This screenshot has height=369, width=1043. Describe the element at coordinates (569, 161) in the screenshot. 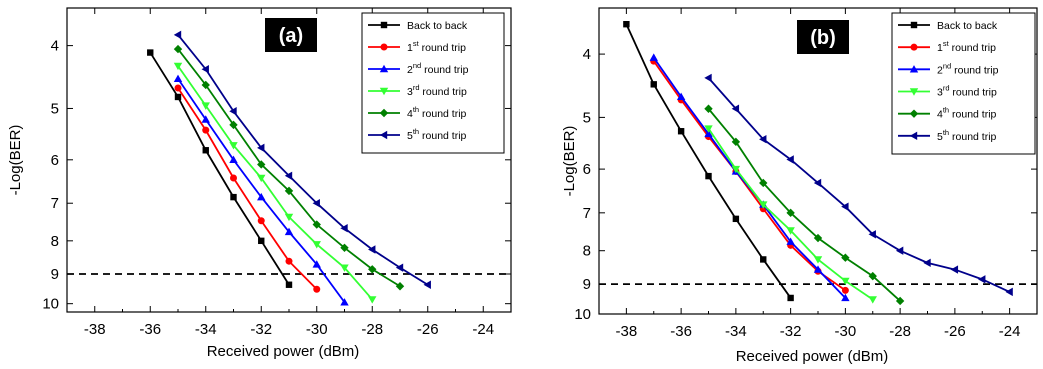

I see `y-axis-title: -Log(BER)` at that location.